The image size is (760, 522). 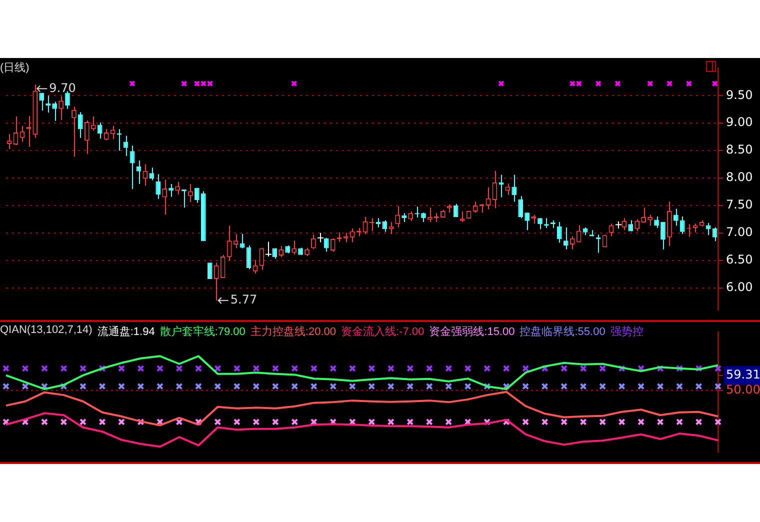 I want to click on y-tick-label: 8.00, so click(x=739, y=177).